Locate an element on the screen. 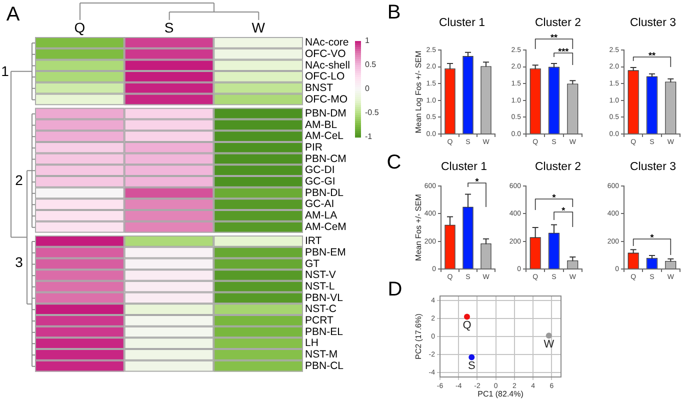 Image resolution: width=685 pixels, height=400 pixels. y-tick-label: PCRT is located at coordinates (319, 320).